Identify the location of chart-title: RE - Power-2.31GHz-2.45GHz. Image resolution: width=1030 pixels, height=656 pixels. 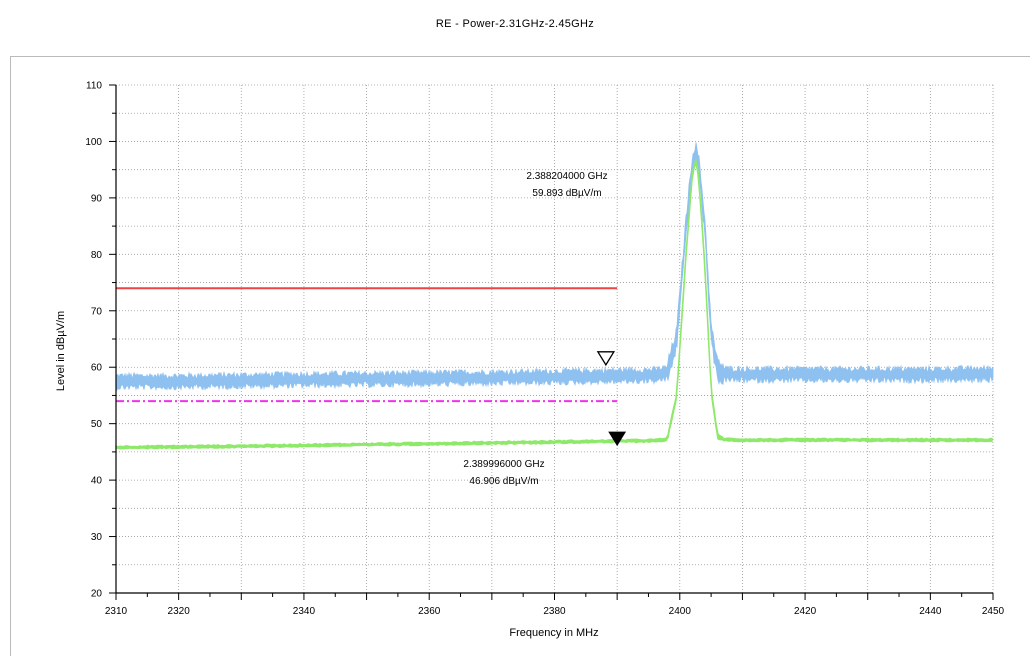
(515, 24).